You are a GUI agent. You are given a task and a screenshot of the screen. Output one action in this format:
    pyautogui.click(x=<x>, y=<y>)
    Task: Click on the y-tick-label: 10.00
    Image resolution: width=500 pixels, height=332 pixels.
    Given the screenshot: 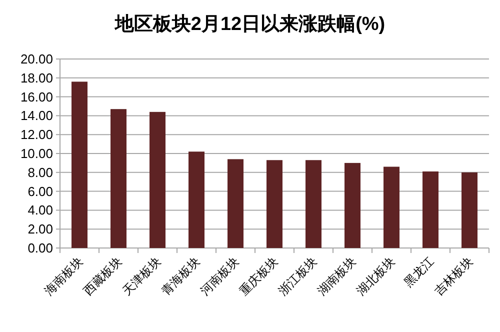 What is the action you would take?
    pyautogui.click(x=36, y=153)
    